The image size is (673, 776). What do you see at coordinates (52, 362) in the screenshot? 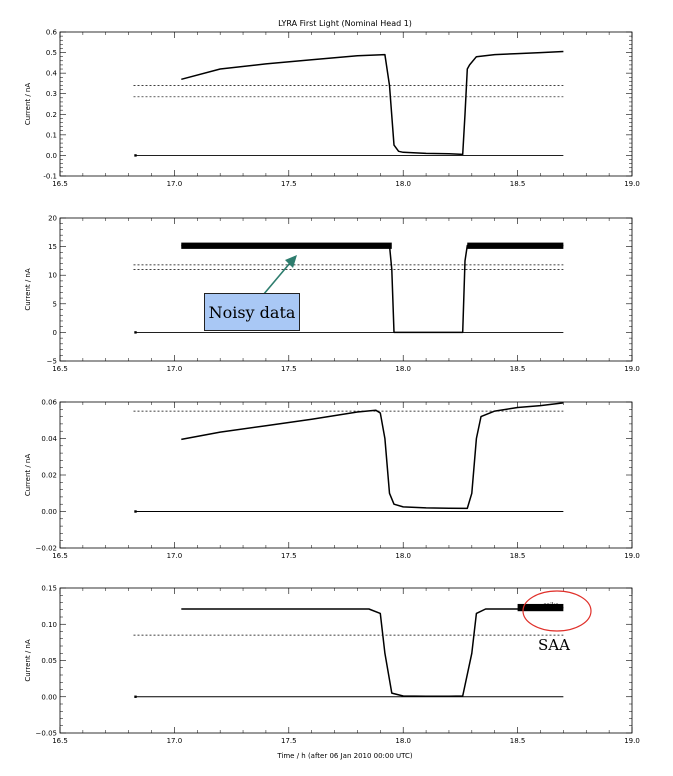
I see `y-tick-label: −5` at bounding box center [52, 362].